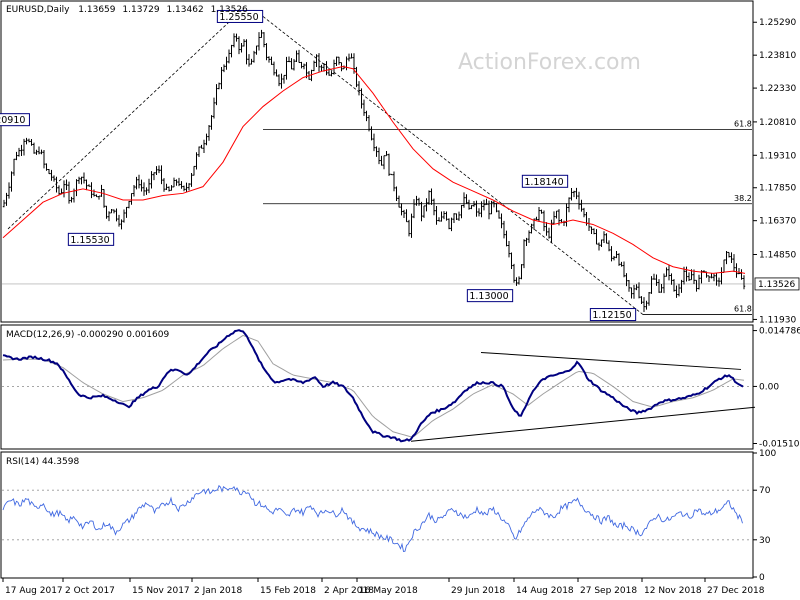  I want to click on axis-tick-label: 14 Aug 2018, so click(545, 591).